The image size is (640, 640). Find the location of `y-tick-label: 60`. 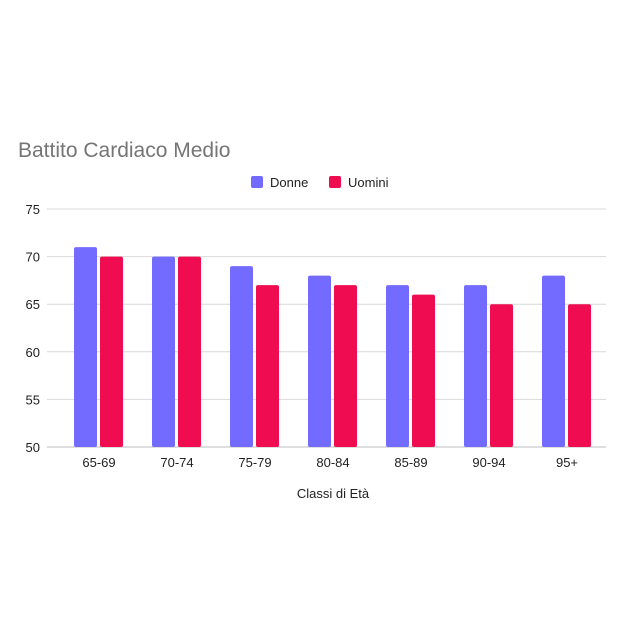

y-tick-label: 60 is located at coordinates (33, 352).